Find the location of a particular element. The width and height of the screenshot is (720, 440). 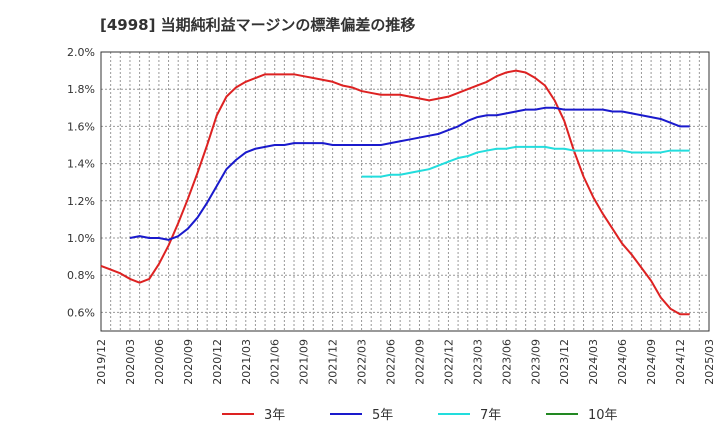

x-tick-label: 2021/12 is located at coordinates (333, 362).